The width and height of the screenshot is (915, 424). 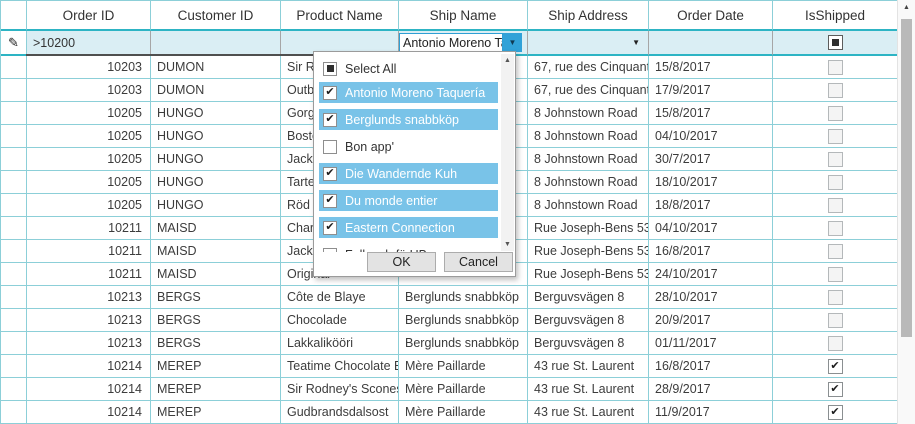 What do you see at coordinates (216, 16) in the screenshot?
I see `column-header-customer_id: Customer ID` at bounding box center [216, 16].